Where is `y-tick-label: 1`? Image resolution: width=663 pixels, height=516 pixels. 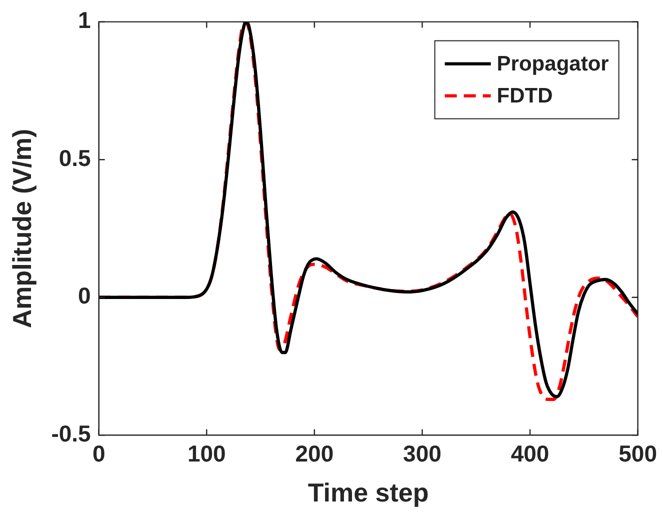
y-tick-label: 1 is located at coordinates (85, 20).